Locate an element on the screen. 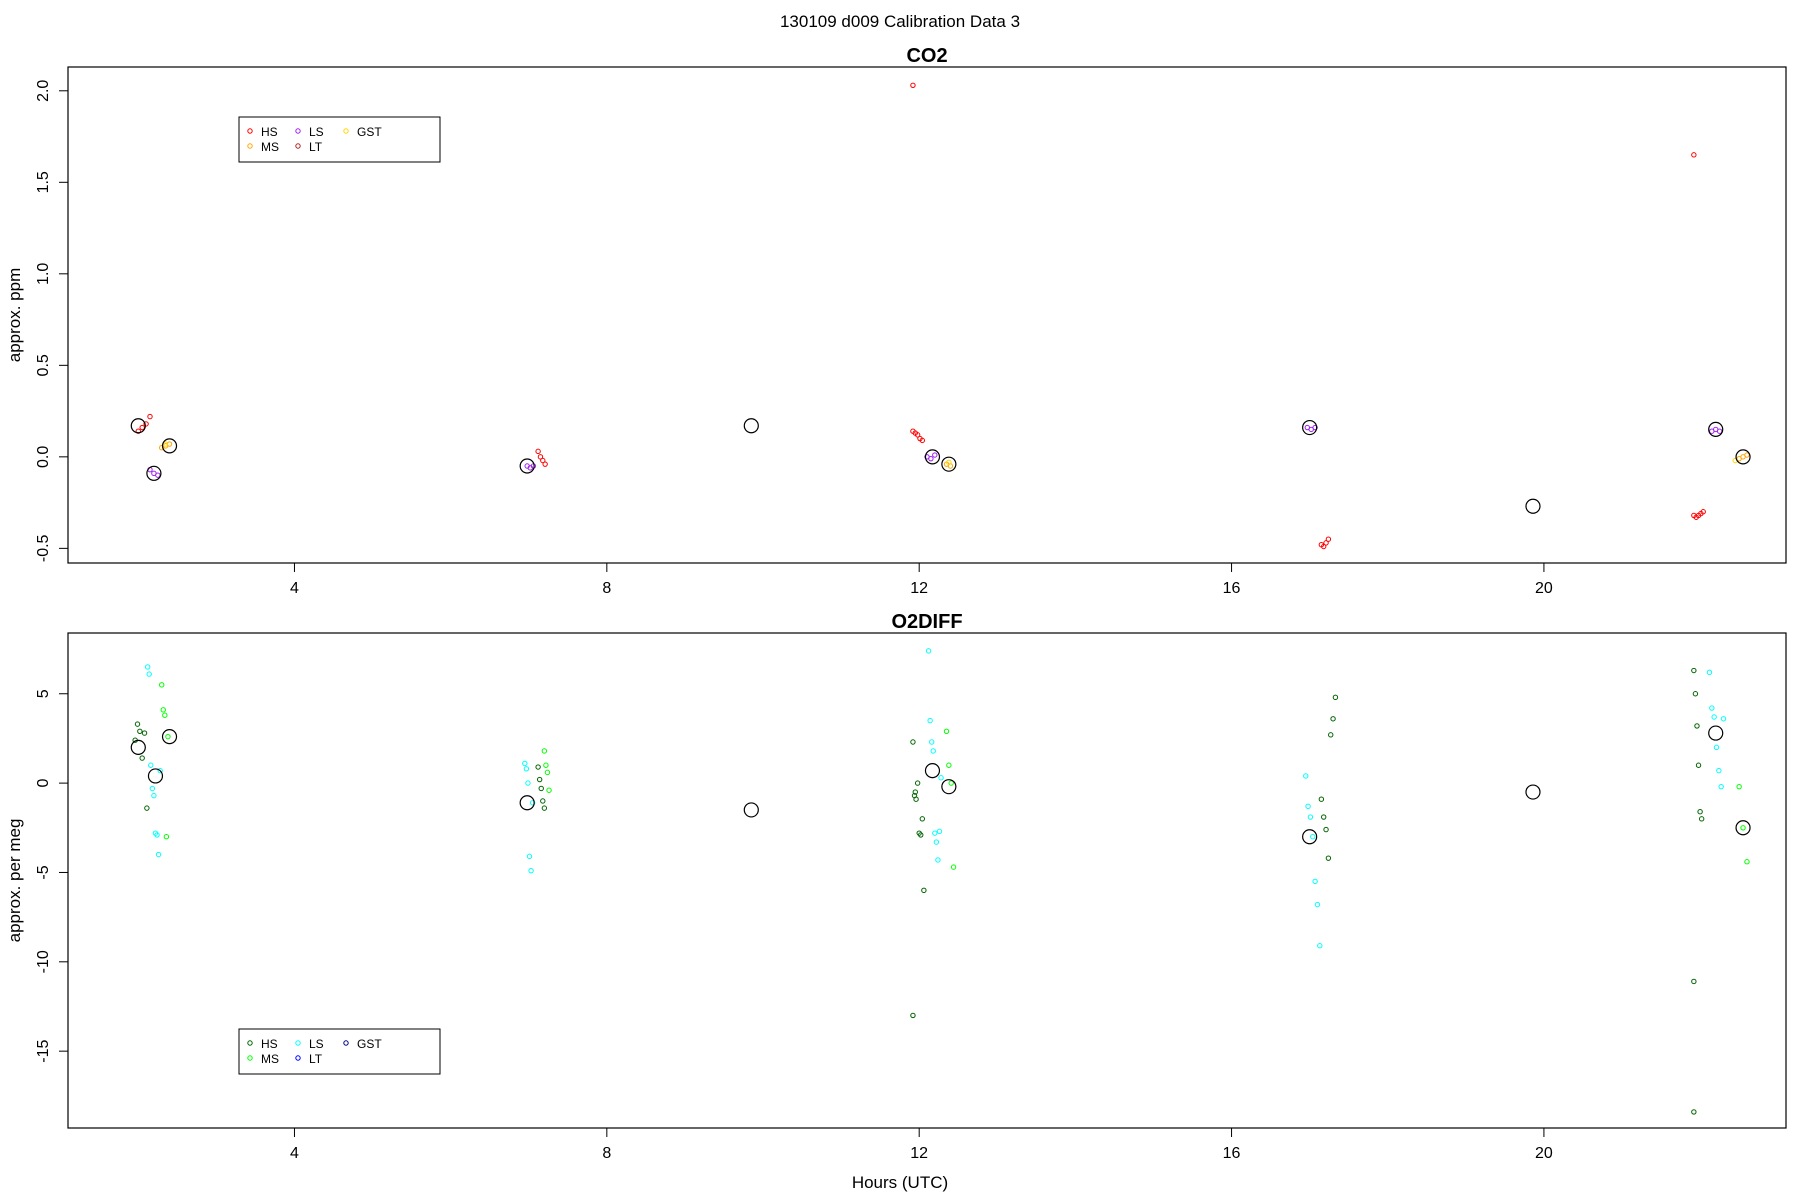 This screenshot has width=1800, height=1200. legend-box is located at coordinates (339, 1051).